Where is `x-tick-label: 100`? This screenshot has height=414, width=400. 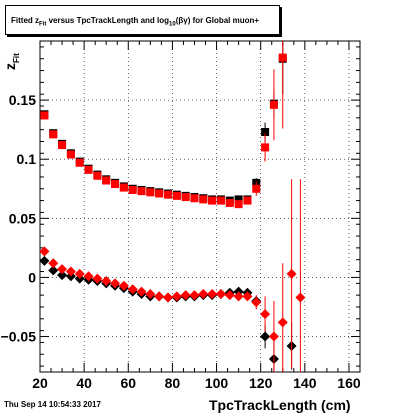 x-tick-label: 100 is located at coordinates (217, 383).